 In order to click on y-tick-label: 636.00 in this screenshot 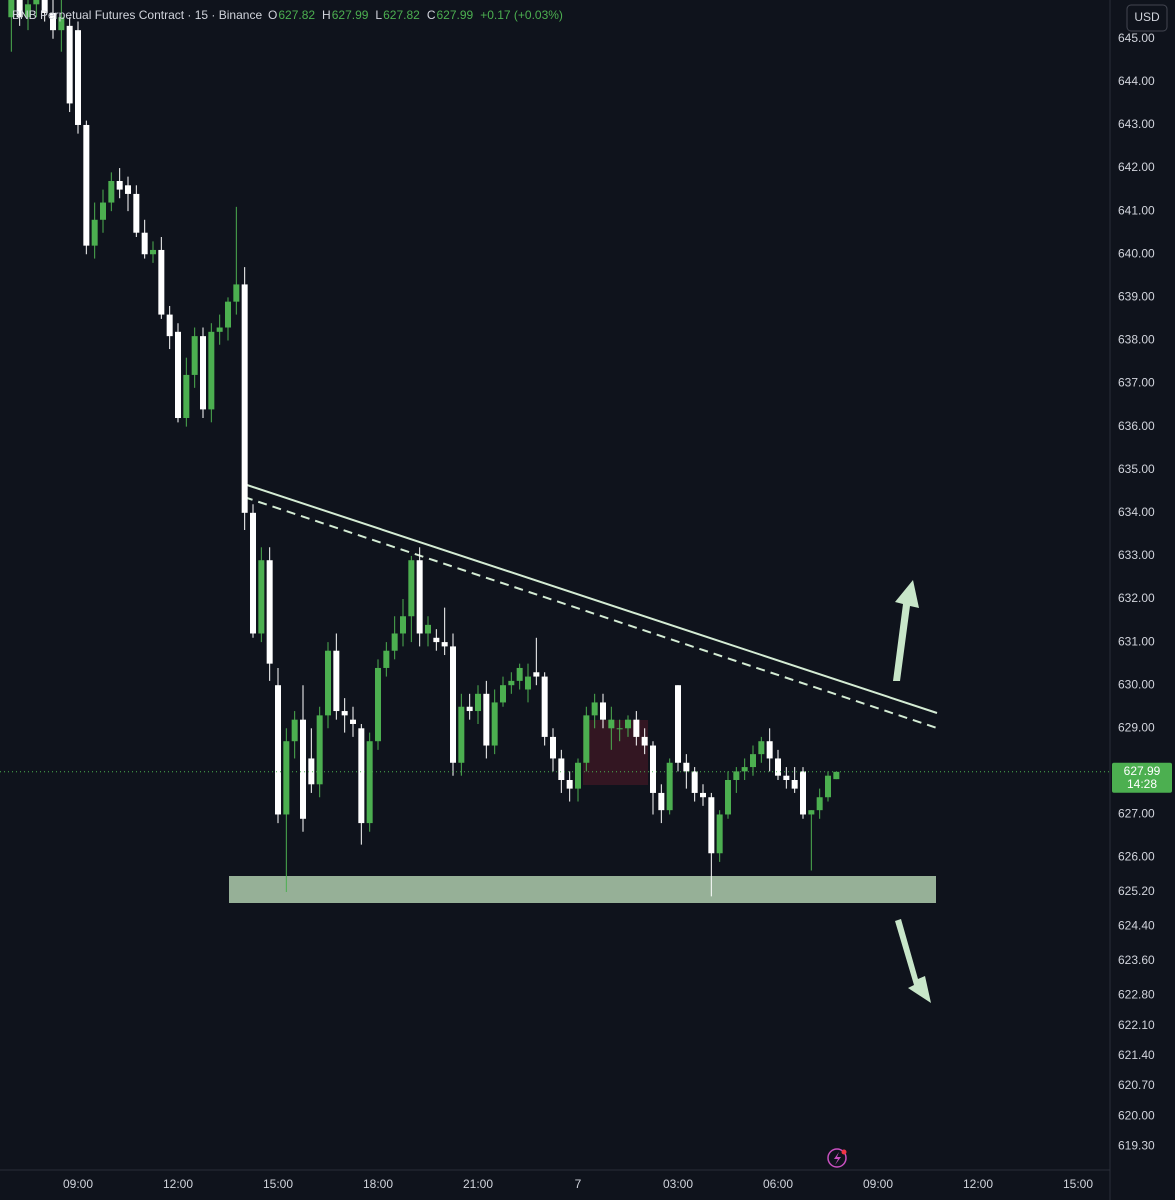, I will do `click(1136, 426)`.